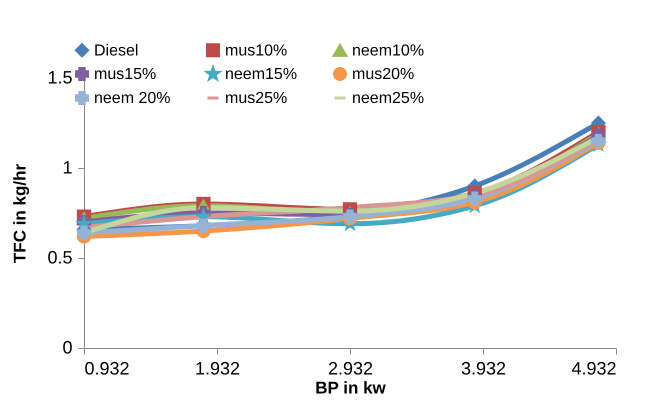 Image resolution: width=669 pixels, height=410 pixels. I want to click on x-axis-title: BP in kw, so click(351, 388).